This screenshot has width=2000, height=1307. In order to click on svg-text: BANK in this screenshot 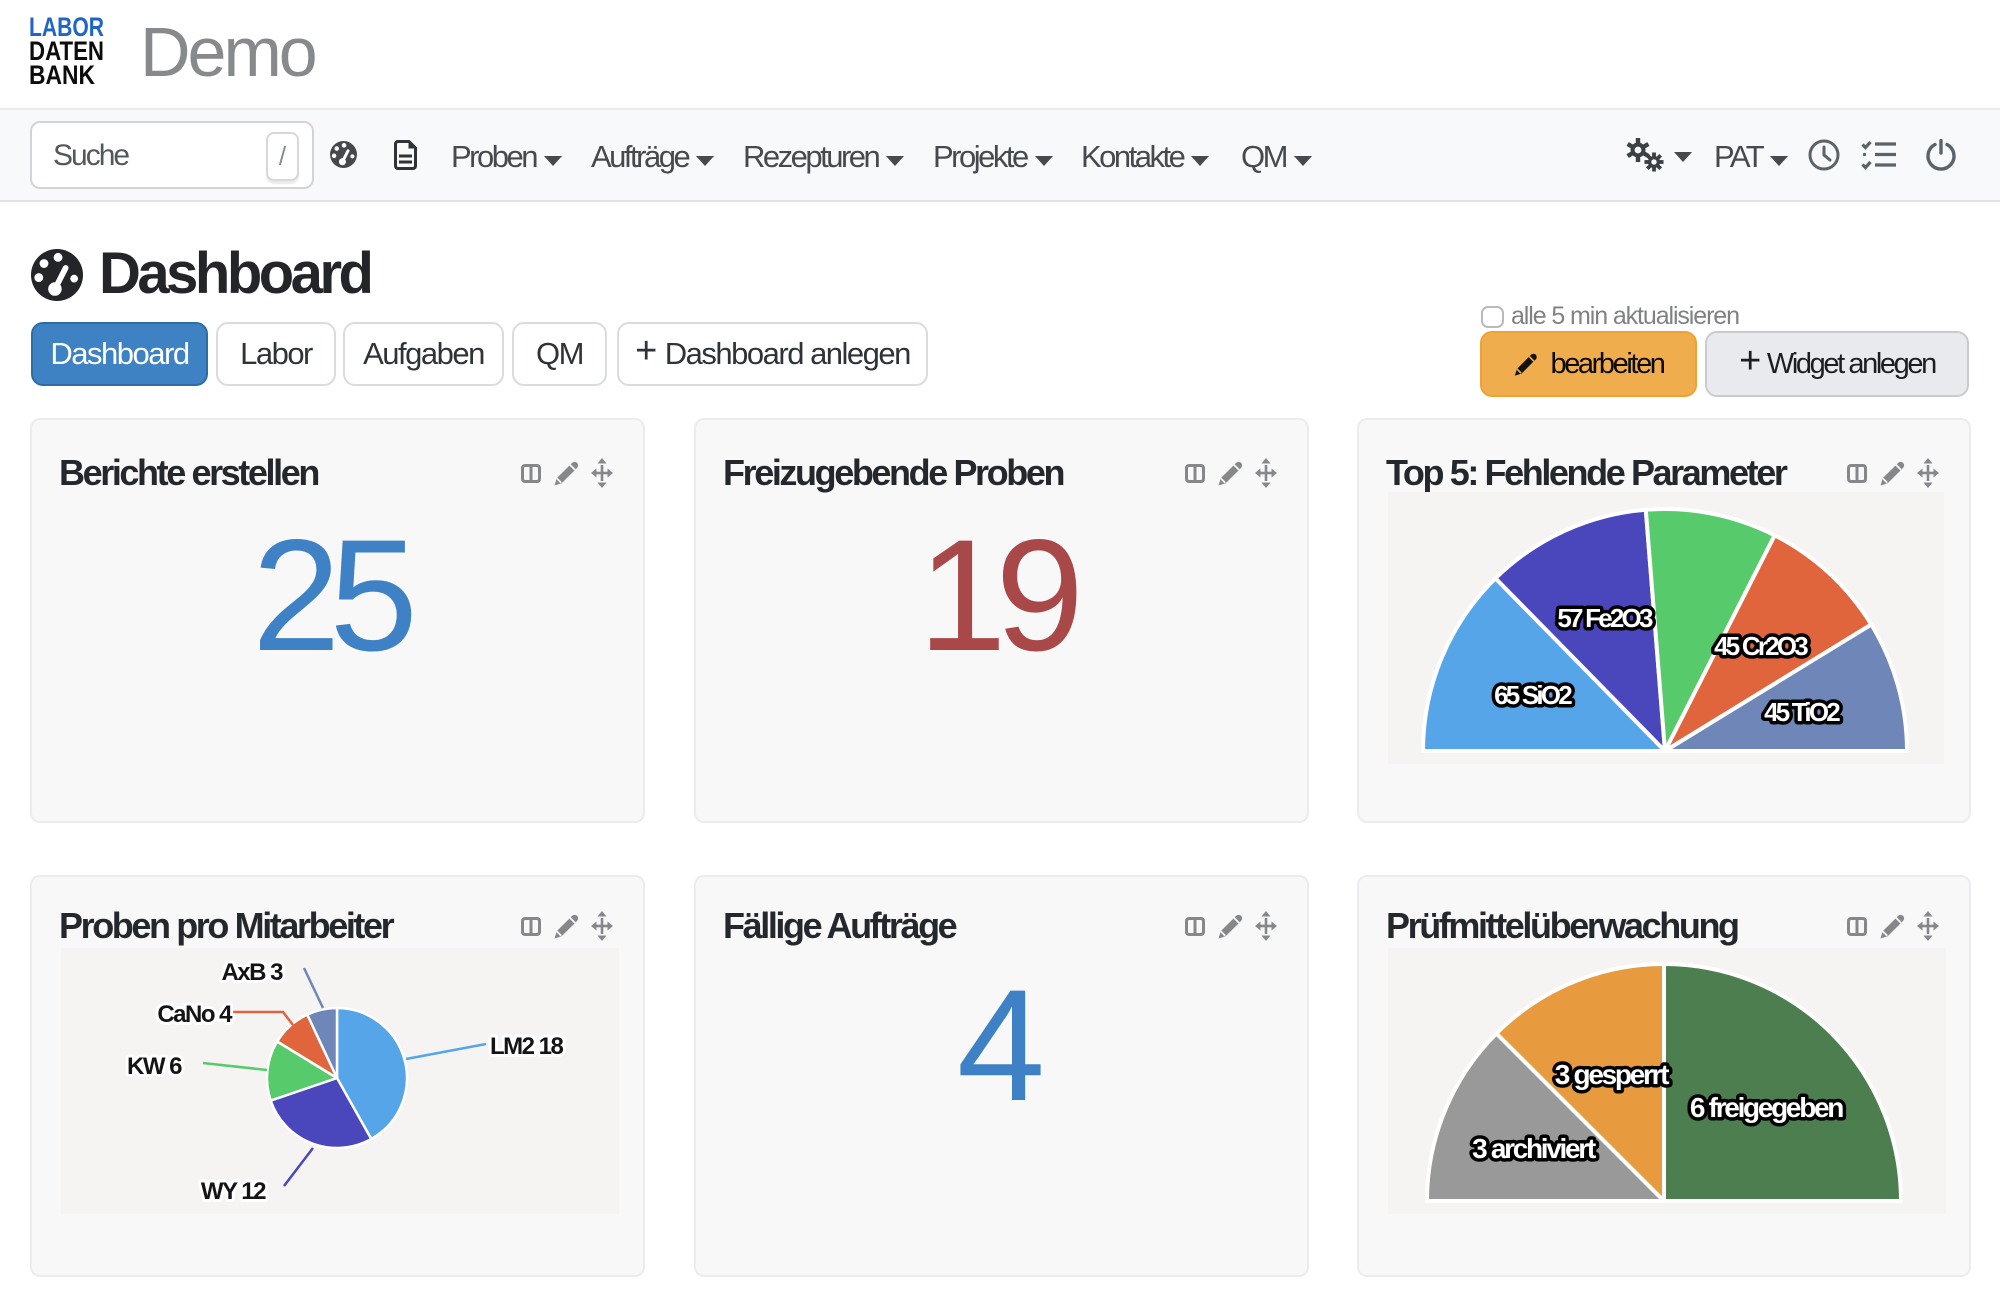, I will do `click(62, 74)`.